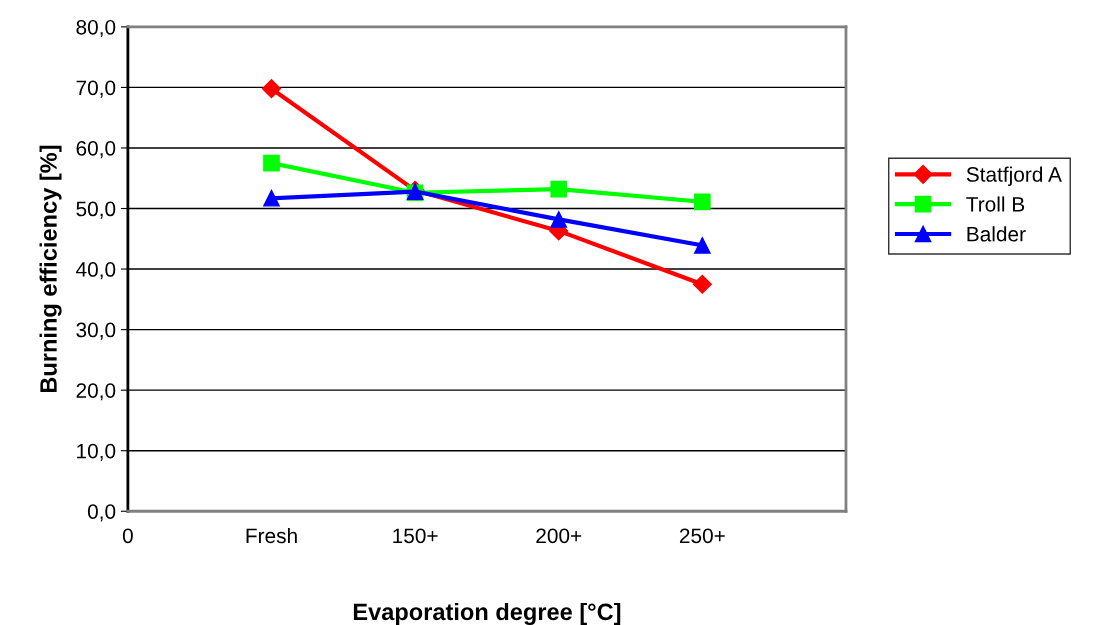 The height and width of the screenshot is (625, 1093). What do you see at coordinates (96, 392) in the screenshot?
I see `y-tick-label: 20,0` at bounding box center [96, 392].